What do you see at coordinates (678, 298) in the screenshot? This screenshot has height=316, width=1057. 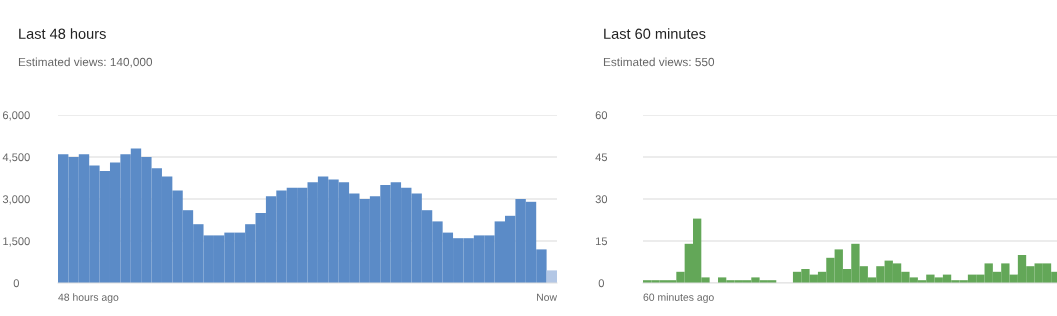 I see `text: 60 minutes ago` at bounding box center [678, 298].